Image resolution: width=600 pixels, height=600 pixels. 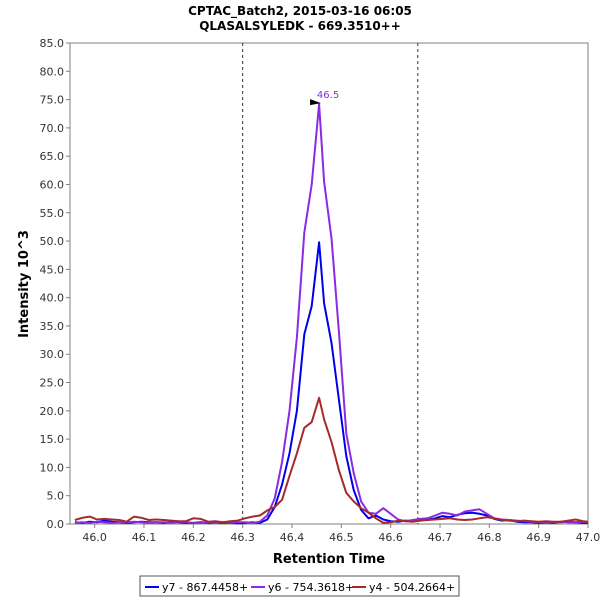 I want to click on y-tick-label: 75.0, so click(x=52, y=100).